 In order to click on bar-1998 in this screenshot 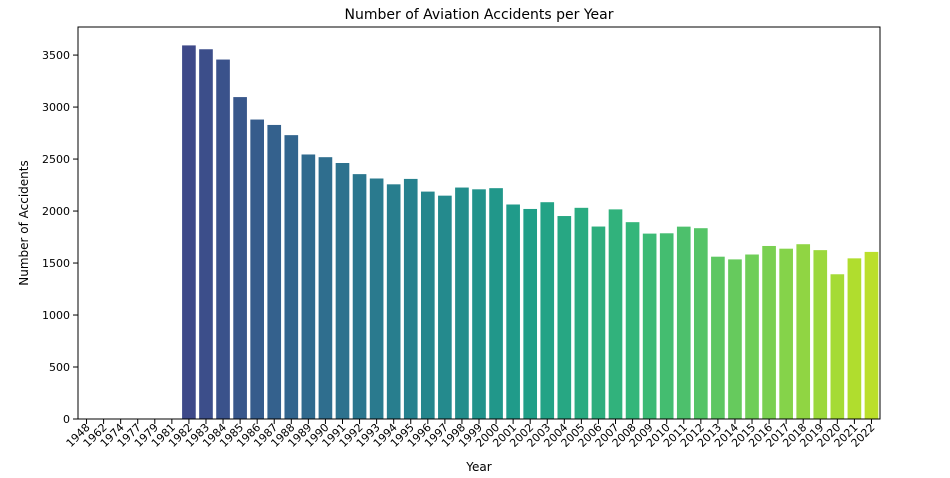, I will do `click(462, 303)`.